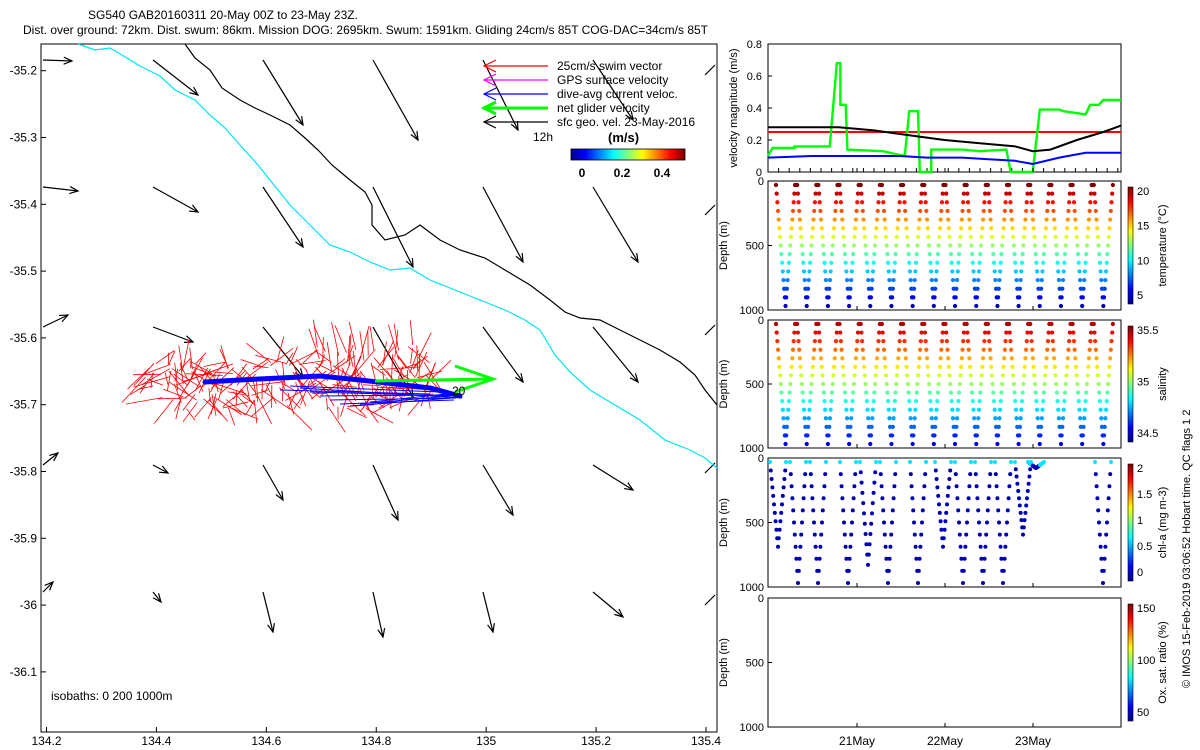  I want to click on depth-tick-label: 0, so click(761, 459).